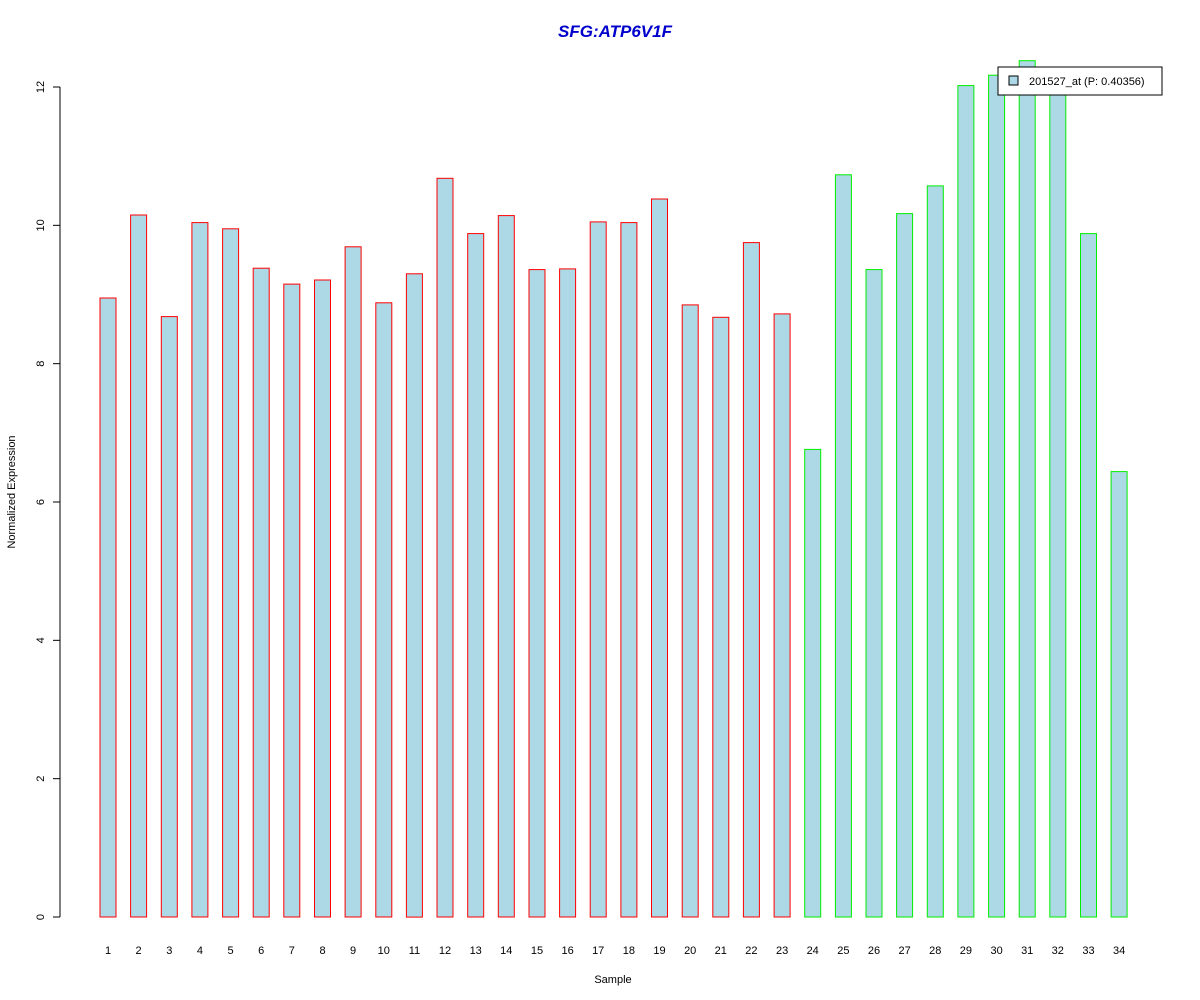 The image size is (1200, 1000). I want to click on x-tick-label: 23, so click(782, 951).